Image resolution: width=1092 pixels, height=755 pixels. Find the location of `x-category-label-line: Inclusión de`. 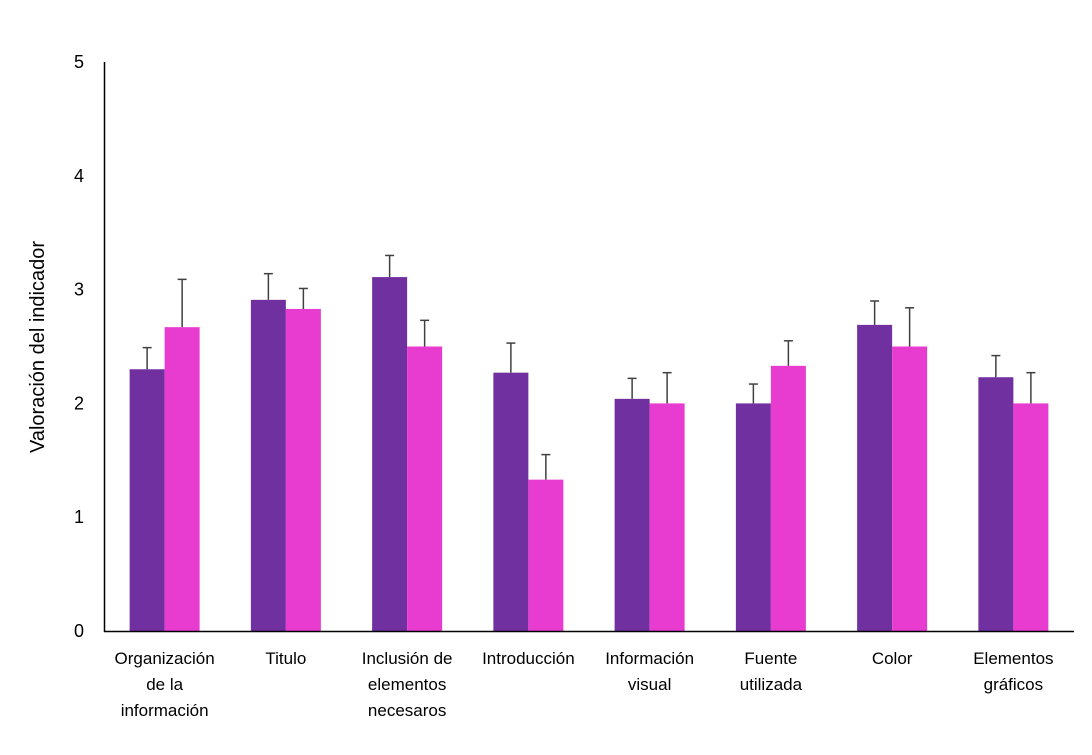

x-category-label-line: Inclusión de is located at coordinates (407, 658).